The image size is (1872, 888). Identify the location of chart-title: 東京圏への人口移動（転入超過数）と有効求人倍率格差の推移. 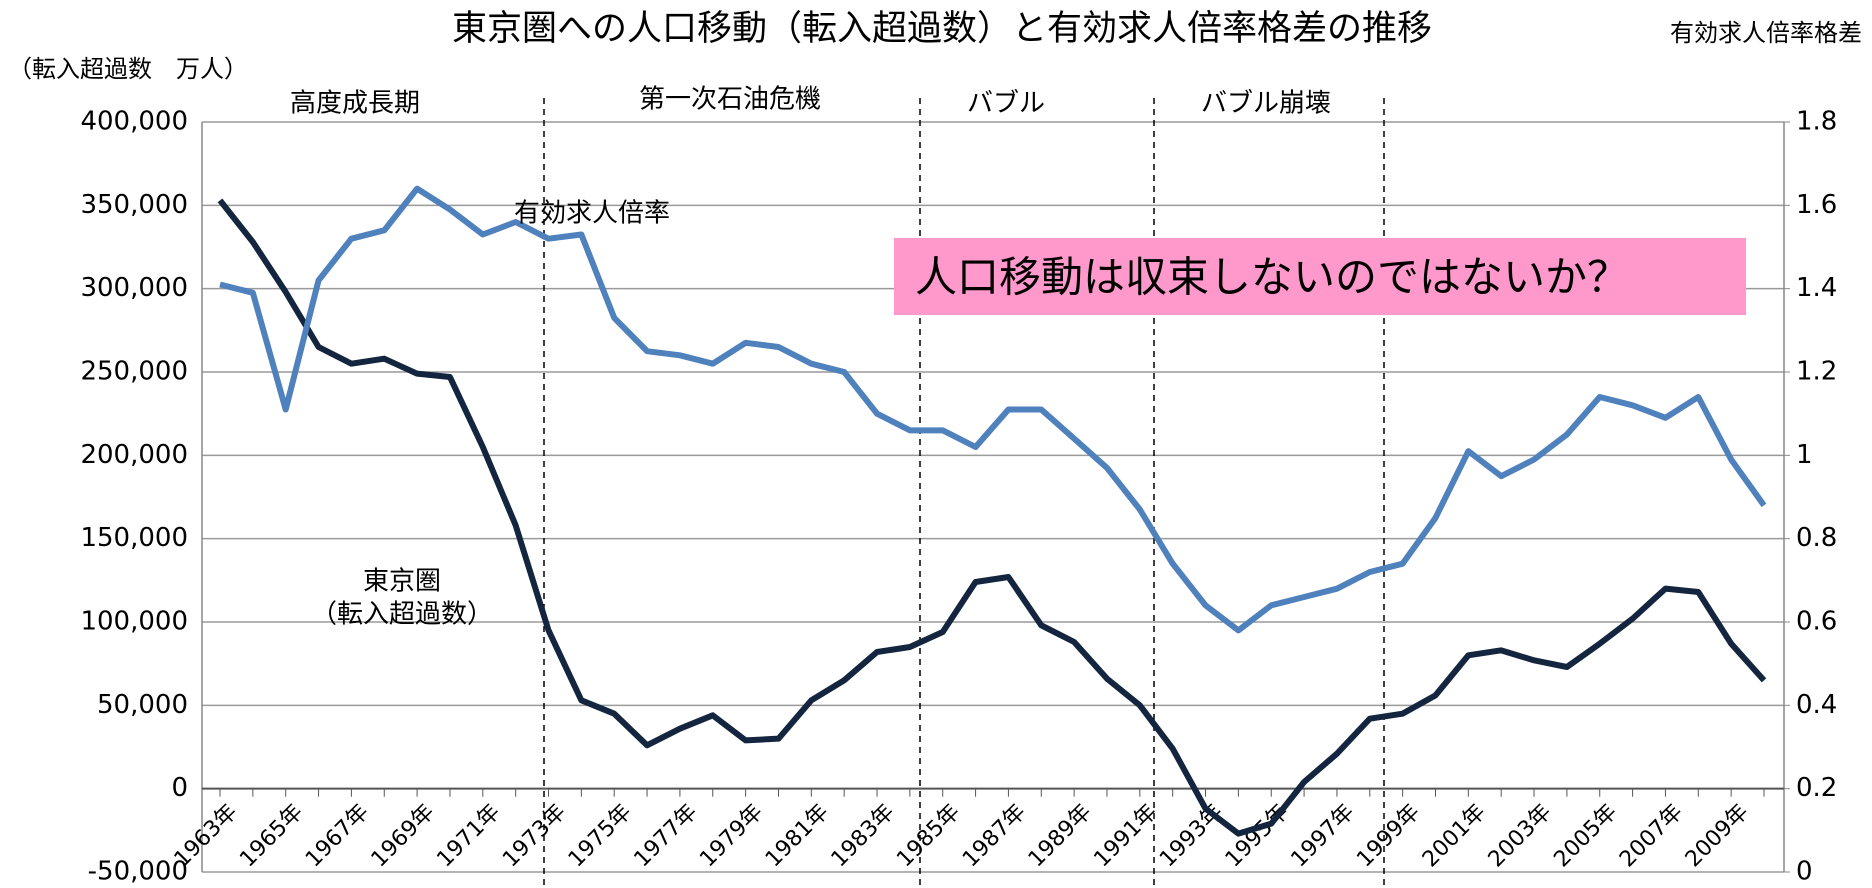
(942, 29).